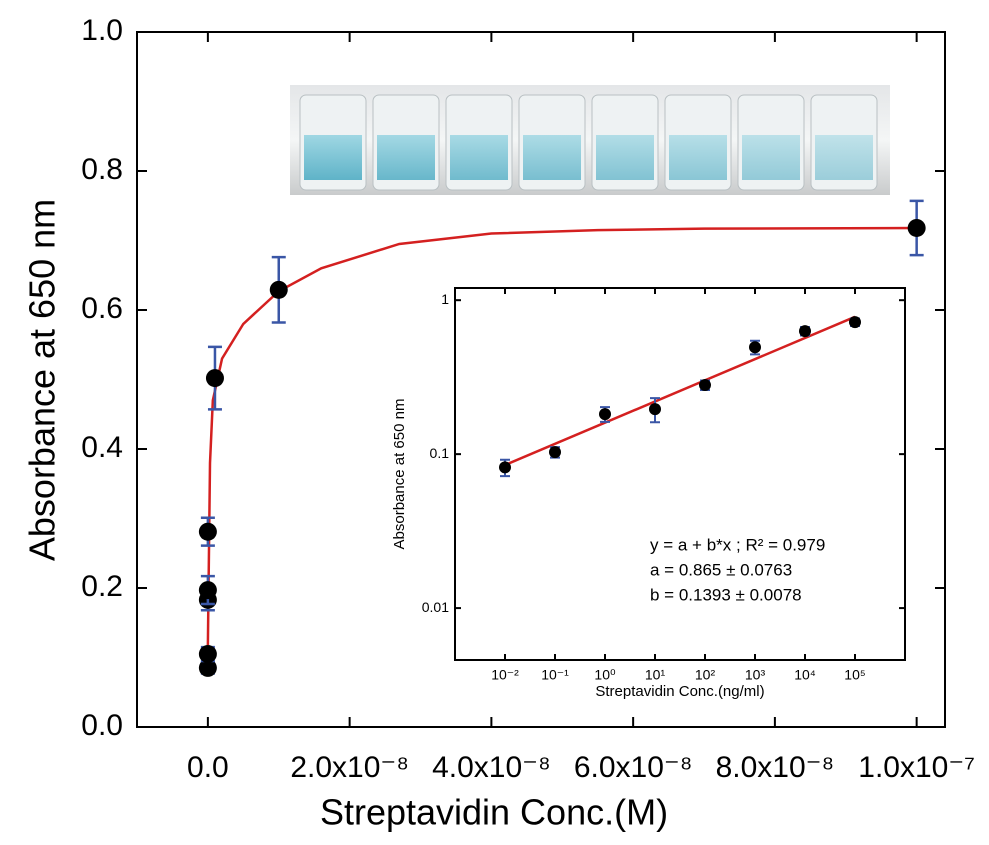  Describe the element at coordinates (208, 767) in the screenshot. I see `x-tick-label: 0.0` at that location.